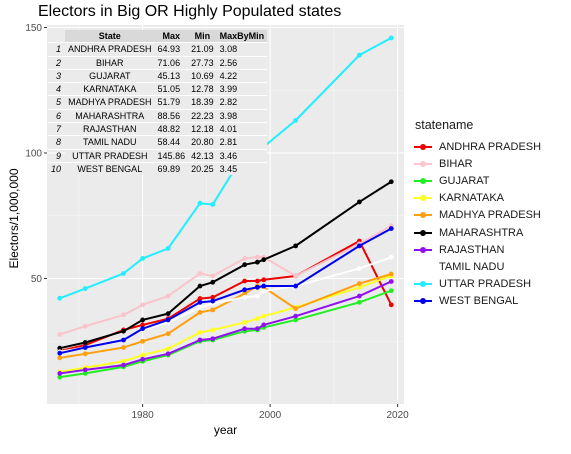 This screenshot has width=571, height=454. What do you see at coordinates (110, 75) in the screenshot?
I see `table-cell-state: GUJARAT` at bounding box center [110, 75].